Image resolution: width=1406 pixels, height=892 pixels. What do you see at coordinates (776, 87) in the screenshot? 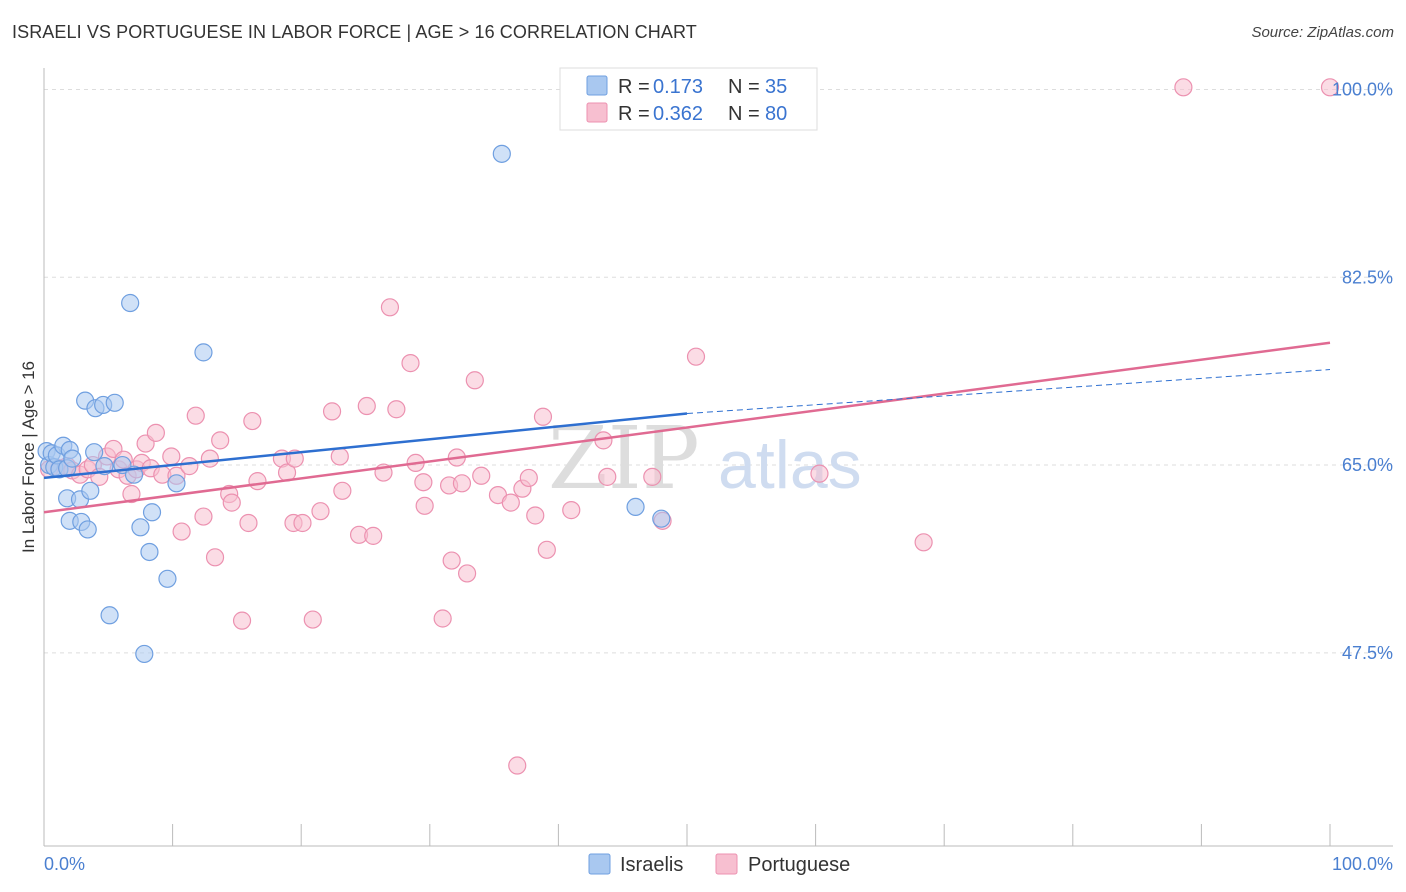
I see `israelis-n-value: 35` at bounding box center [776, 87].